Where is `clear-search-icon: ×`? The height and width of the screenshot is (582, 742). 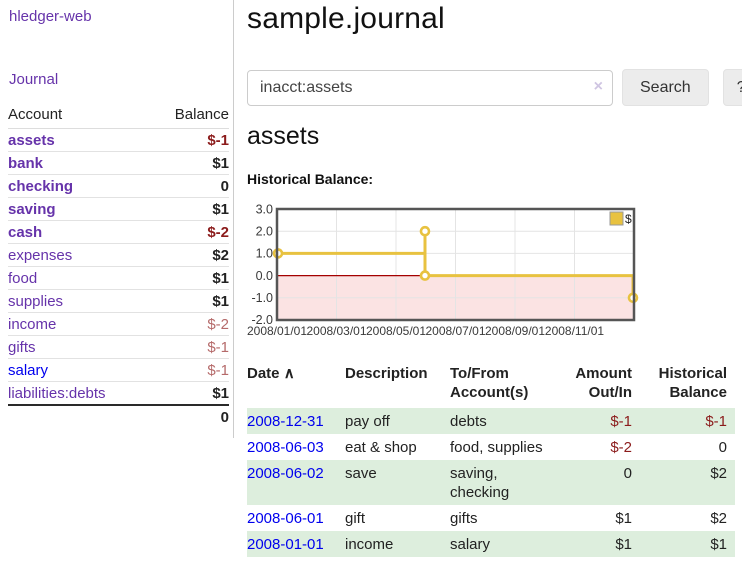 clear-search-icon: × is located at coordinates (598, 86).